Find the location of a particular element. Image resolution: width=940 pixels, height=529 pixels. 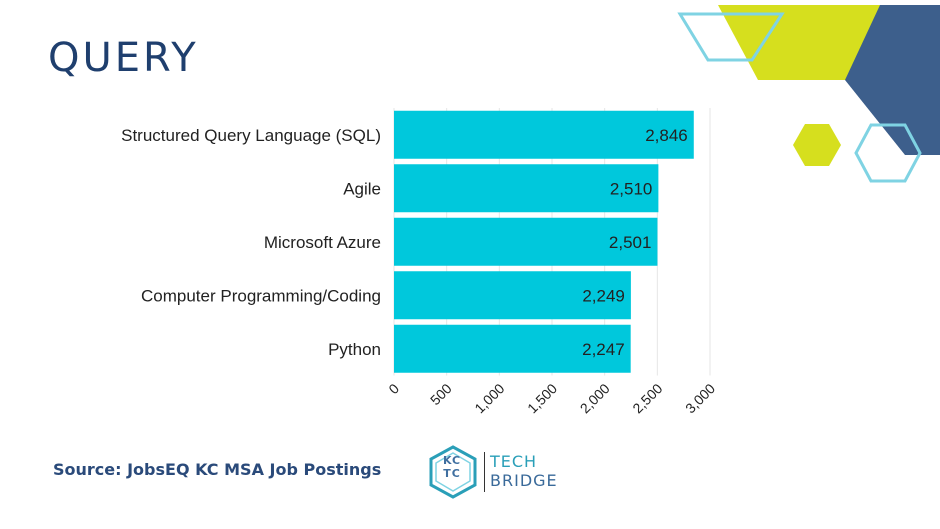

logo-monogram: KC TC is located at coordinates (452, 467).